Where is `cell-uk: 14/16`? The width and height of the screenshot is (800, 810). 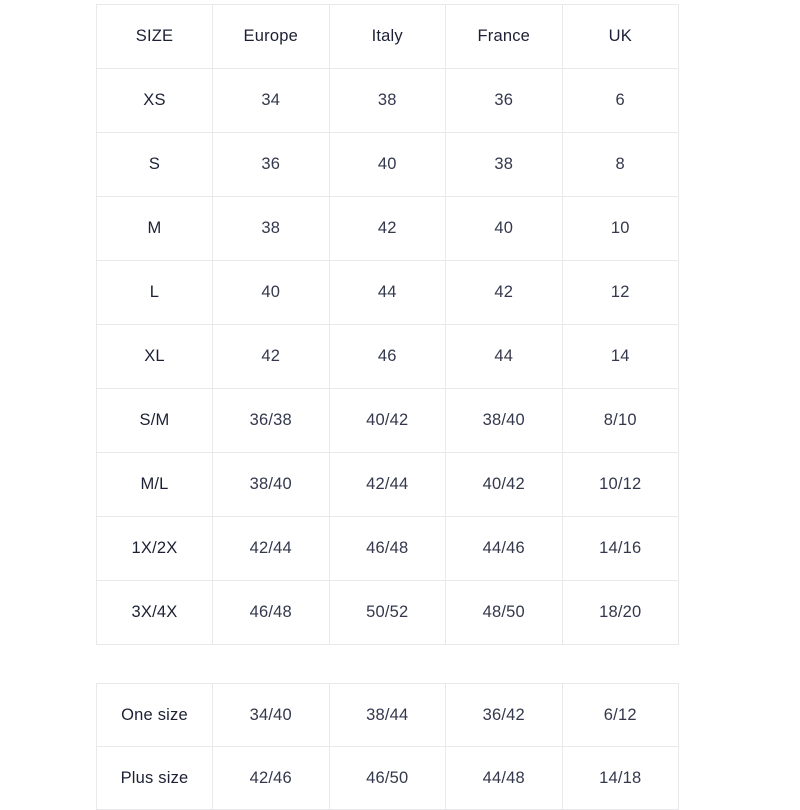
cell-uk: 14/16 is located at coordinates (620, 548).